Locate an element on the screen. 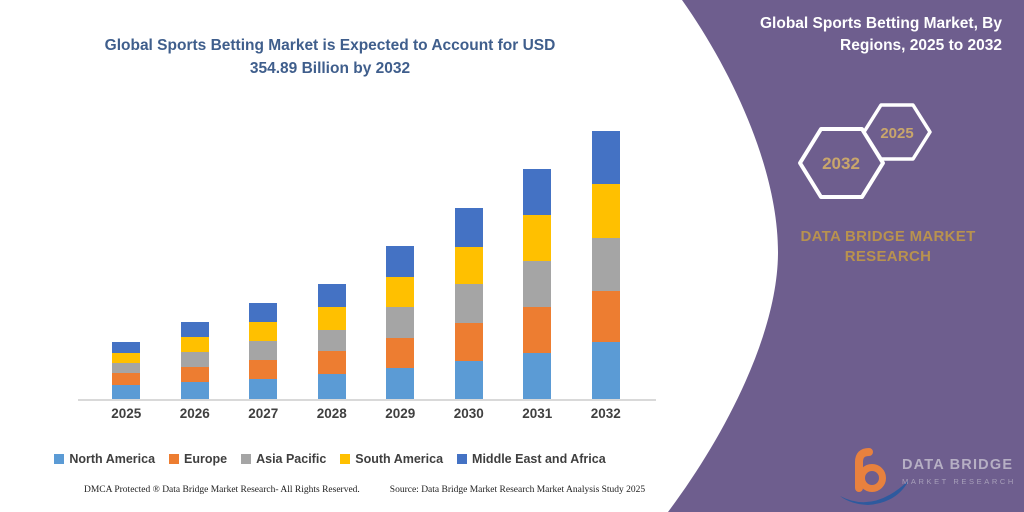 The width and height of the screenshot is (1024, 512). panel-title-line1: Global Sports Betting Market, By is located at coordinates (880, 23).